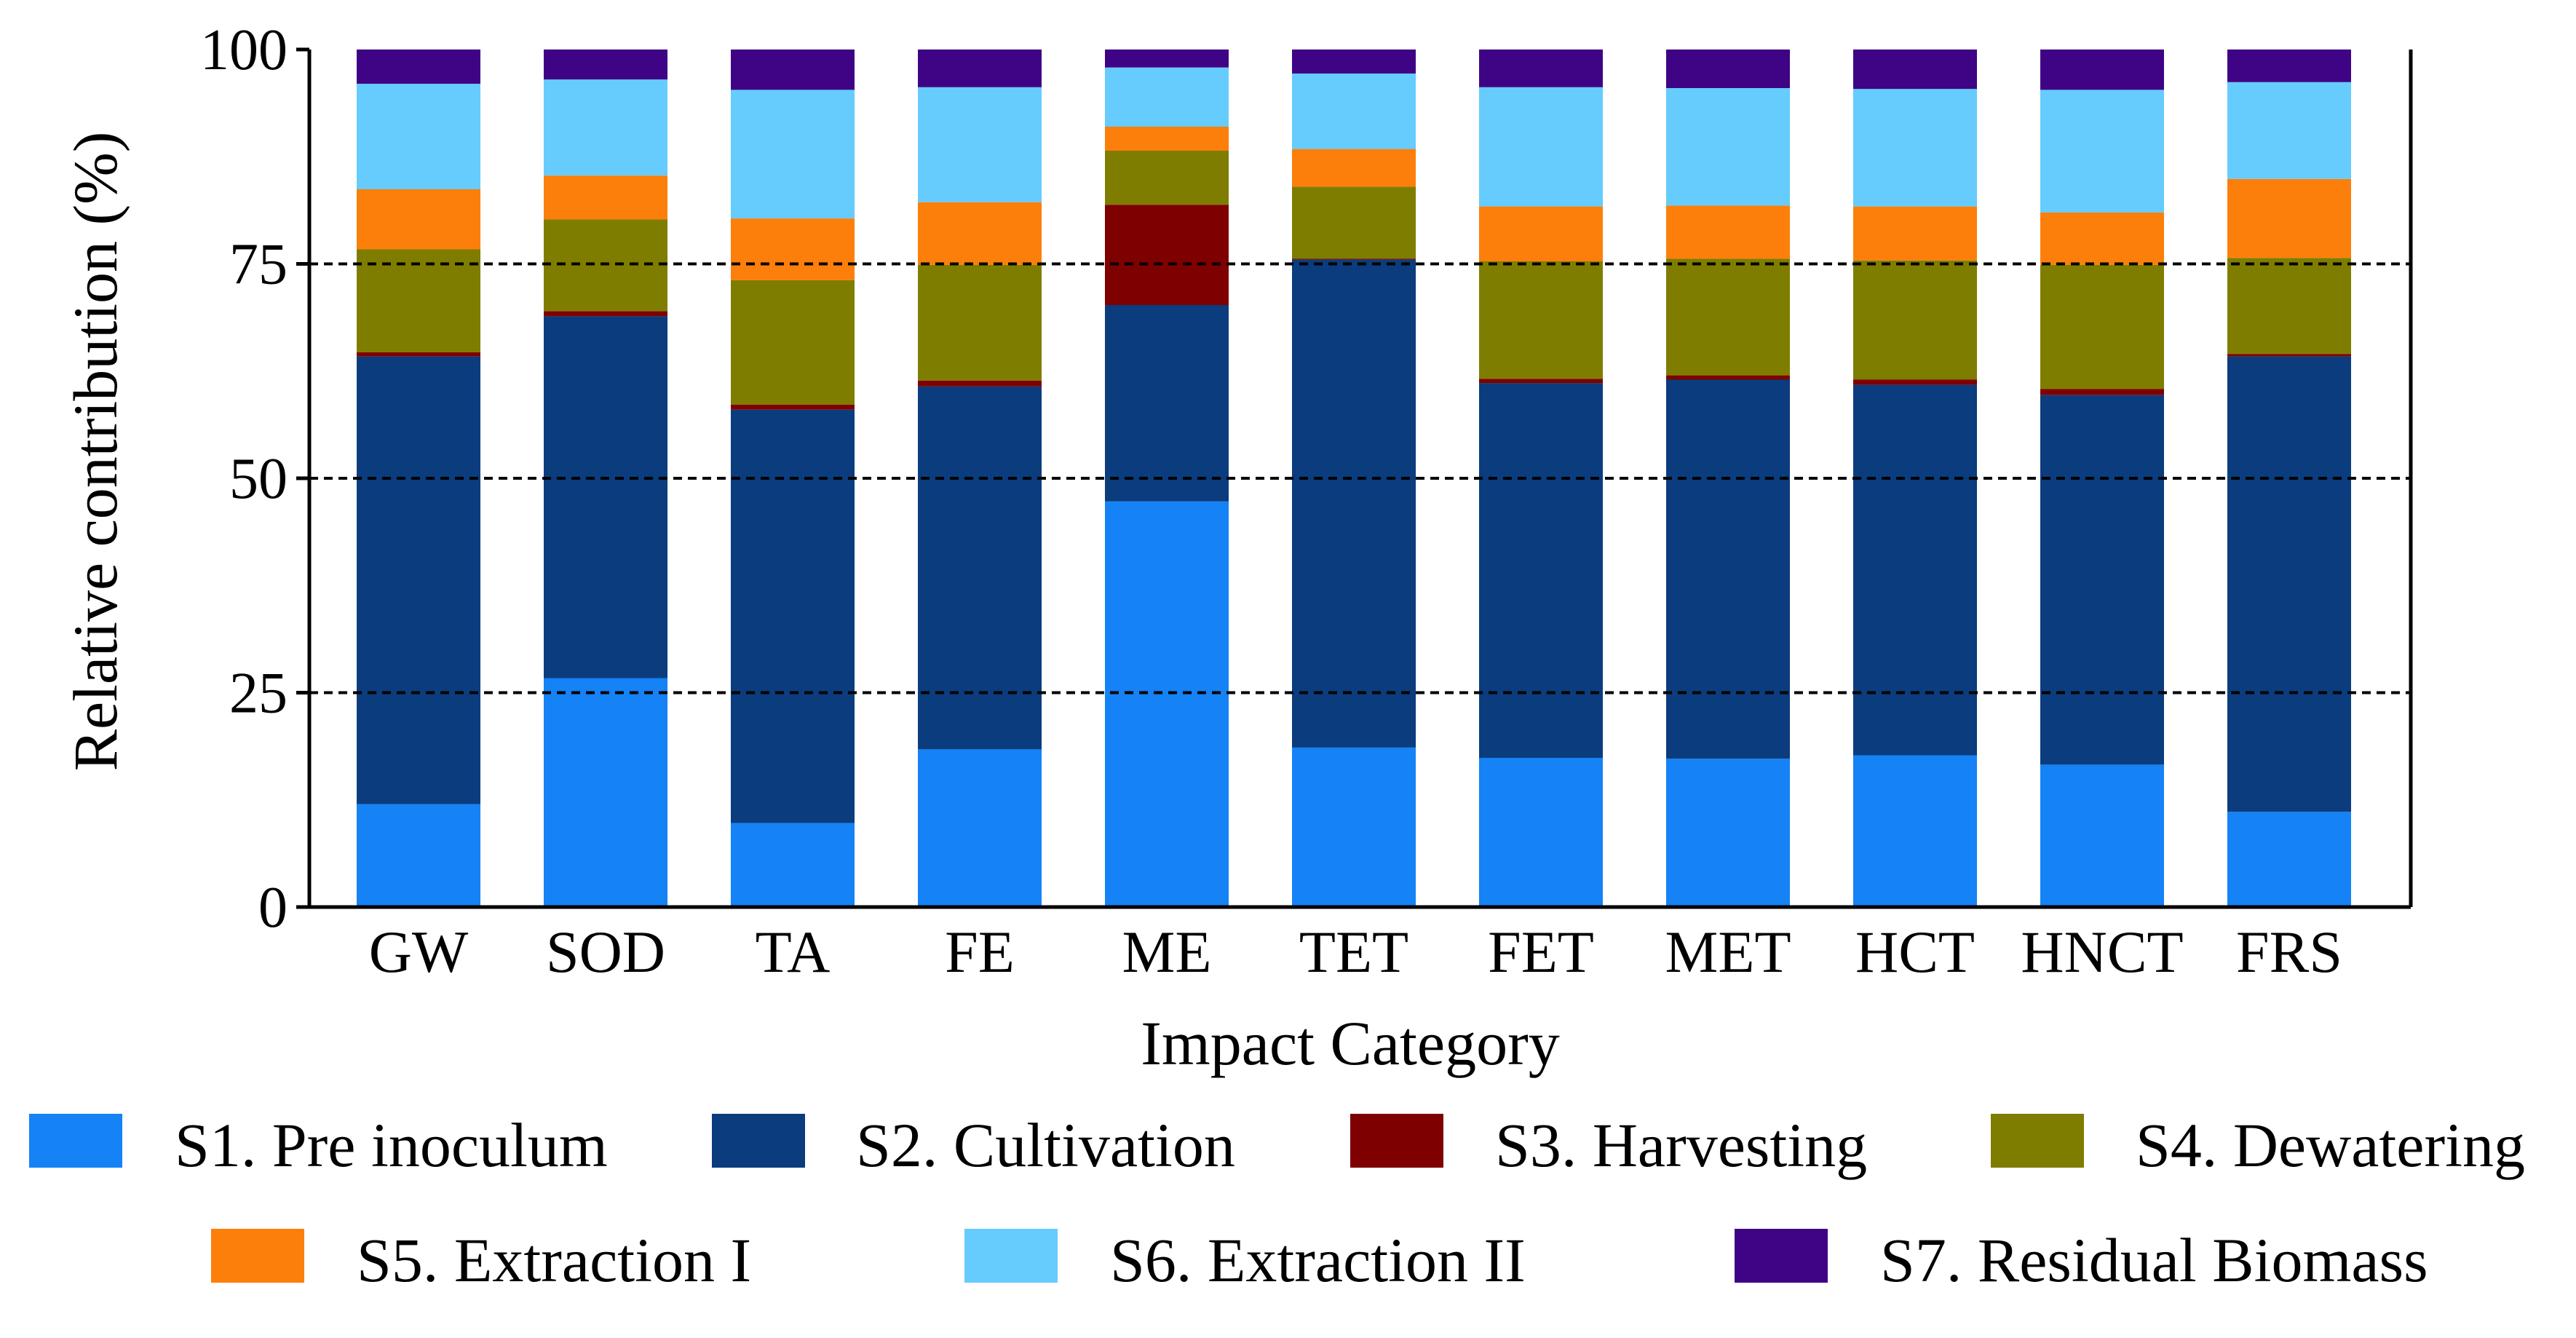 The image size is (2576, 1338). I want to click on bar-hnct-s4, so click(2102, 326).